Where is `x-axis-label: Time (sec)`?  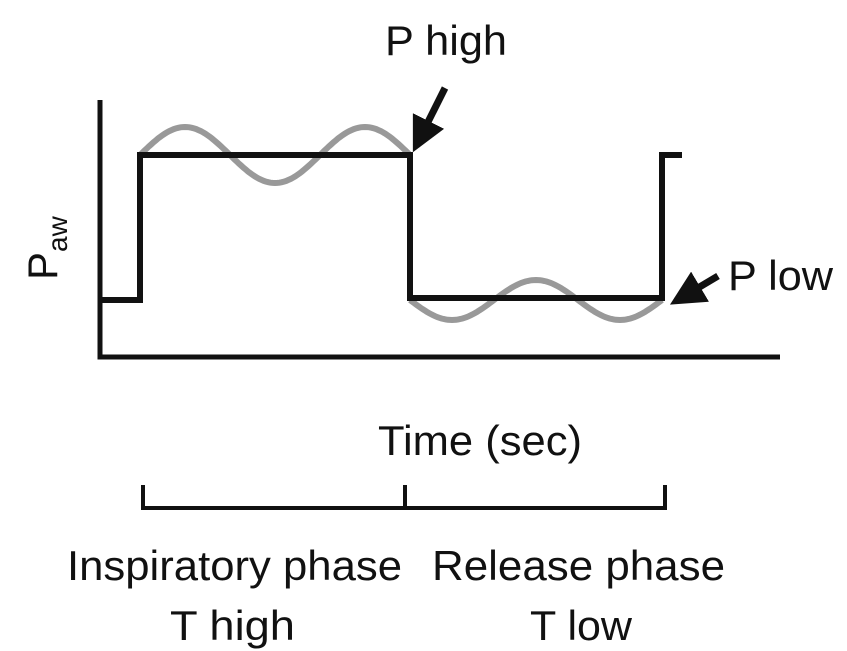 x-axis-label: Time (sec) is located at coordinates (480, 440).